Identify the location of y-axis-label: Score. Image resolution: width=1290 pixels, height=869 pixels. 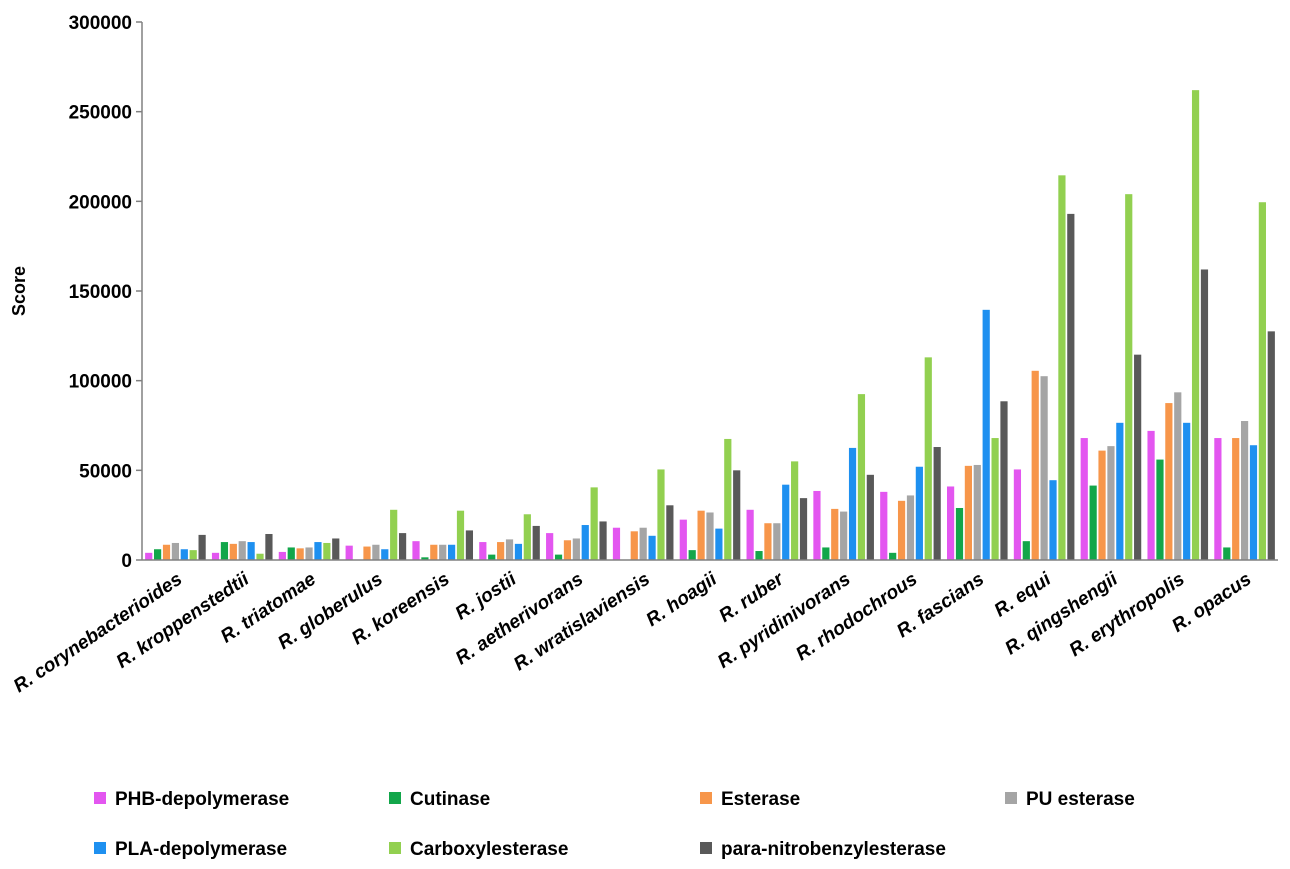
(19, 291).